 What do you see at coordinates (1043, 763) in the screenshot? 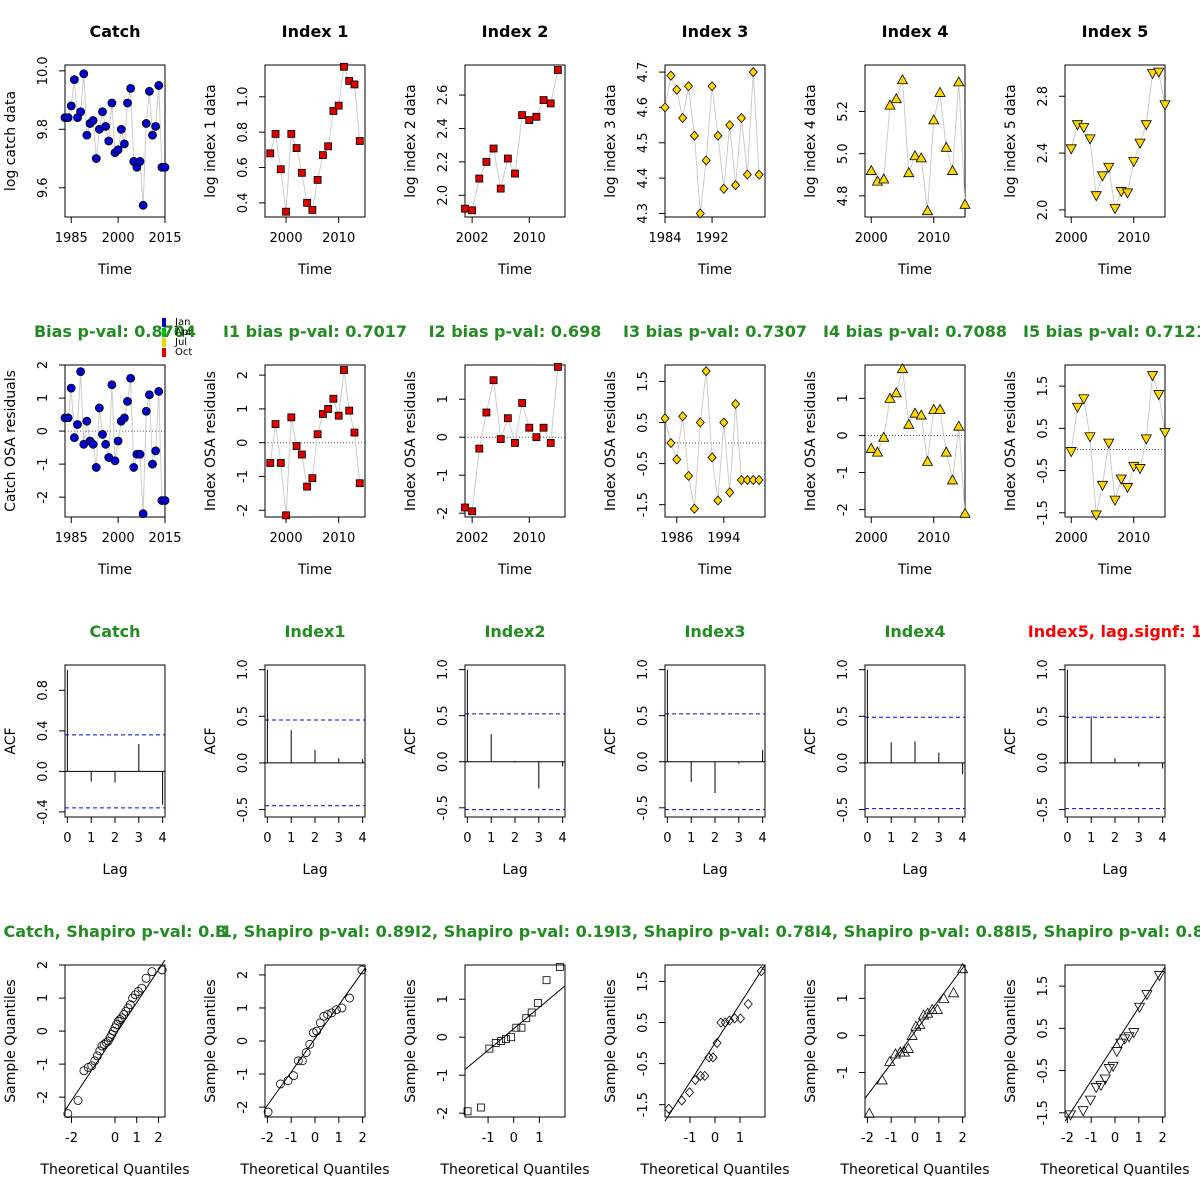
I see `y-tick-label: 0.0` at bounding box center [1043, 763].